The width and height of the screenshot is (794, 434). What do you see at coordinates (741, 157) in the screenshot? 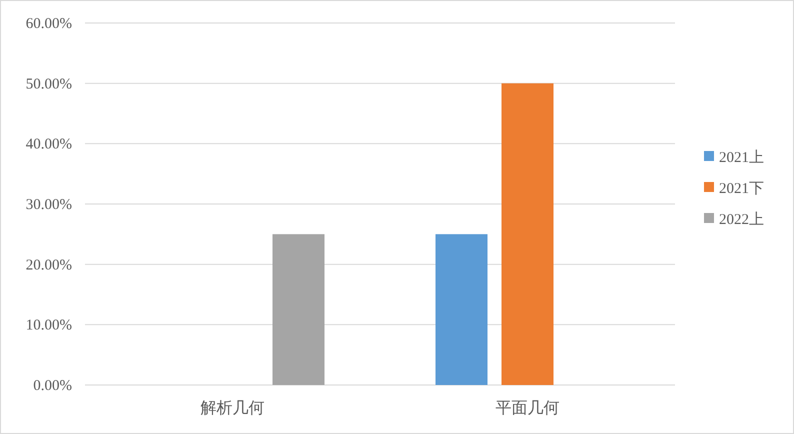
I see `legend-label: 2021上` at bounding box center [741, 157].